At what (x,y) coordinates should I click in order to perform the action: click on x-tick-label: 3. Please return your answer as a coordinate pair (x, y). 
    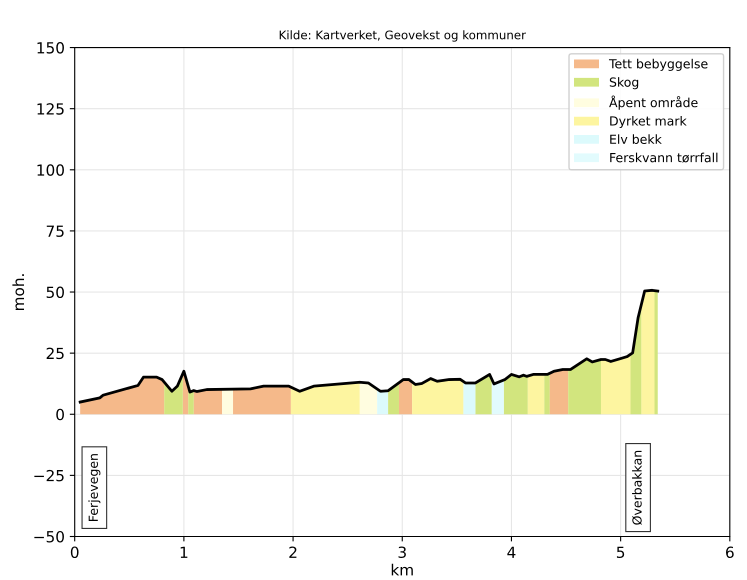
    Looking at the image, I should click on (402, 552).